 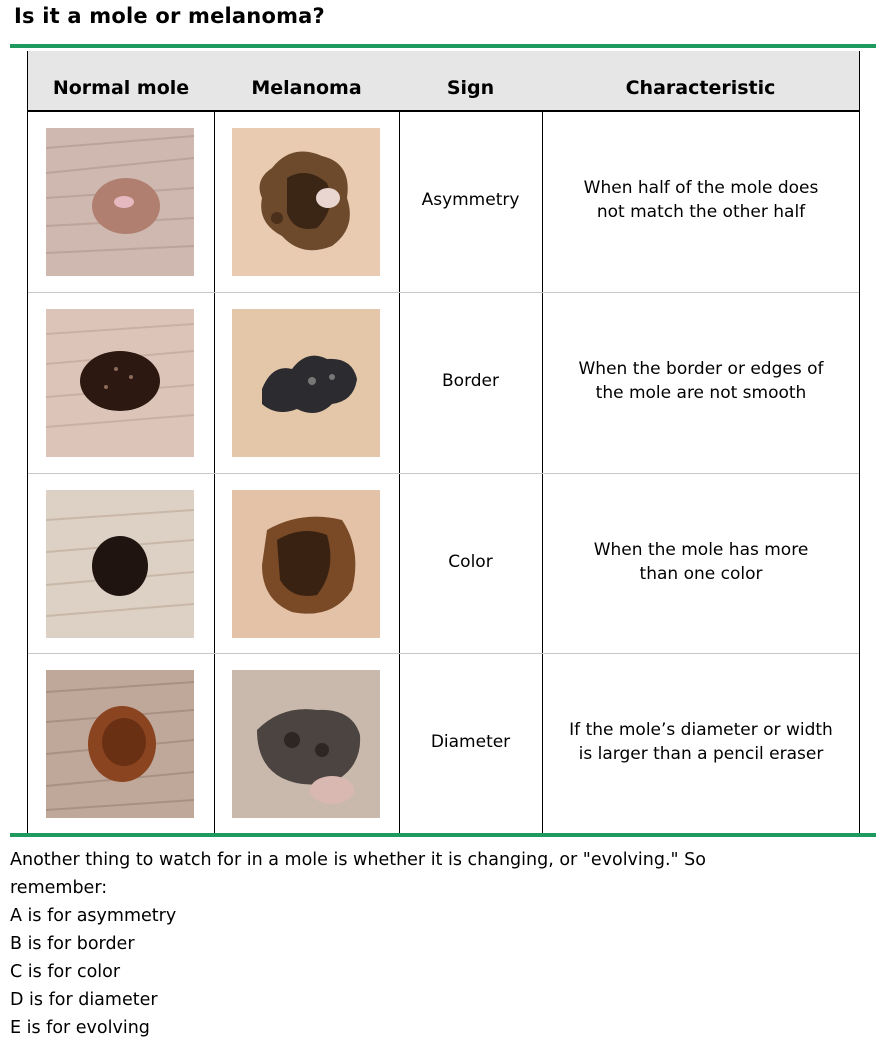 I want to click on characteristic-line: is larger than a pencil eraser, so click(x=701, y=754).